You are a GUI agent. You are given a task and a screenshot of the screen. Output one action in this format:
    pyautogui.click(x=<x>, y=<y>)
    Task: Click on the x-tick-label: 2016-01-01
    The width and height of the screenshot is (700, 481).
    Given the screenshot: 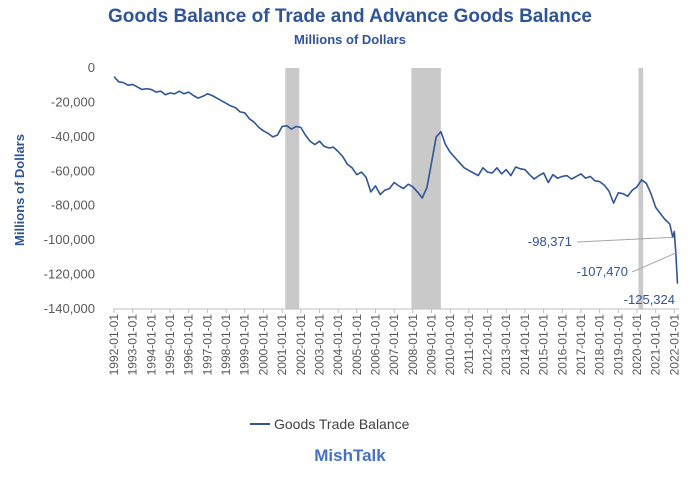 What is the action you would take?
    pyautogui.click(x=562, y=345)
    